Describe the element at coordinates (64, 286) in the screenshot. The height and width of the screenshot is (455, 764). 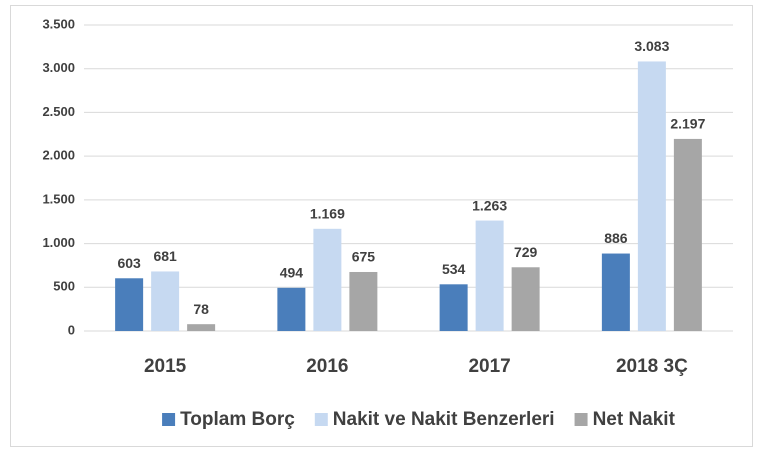
I see `y-tick-label: 500` at that location.